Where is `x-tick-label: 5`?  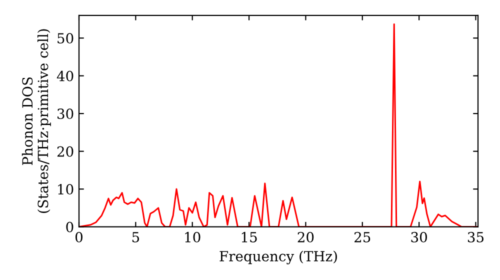
x-tick-label: 5 is located at coordinates (136, 237).